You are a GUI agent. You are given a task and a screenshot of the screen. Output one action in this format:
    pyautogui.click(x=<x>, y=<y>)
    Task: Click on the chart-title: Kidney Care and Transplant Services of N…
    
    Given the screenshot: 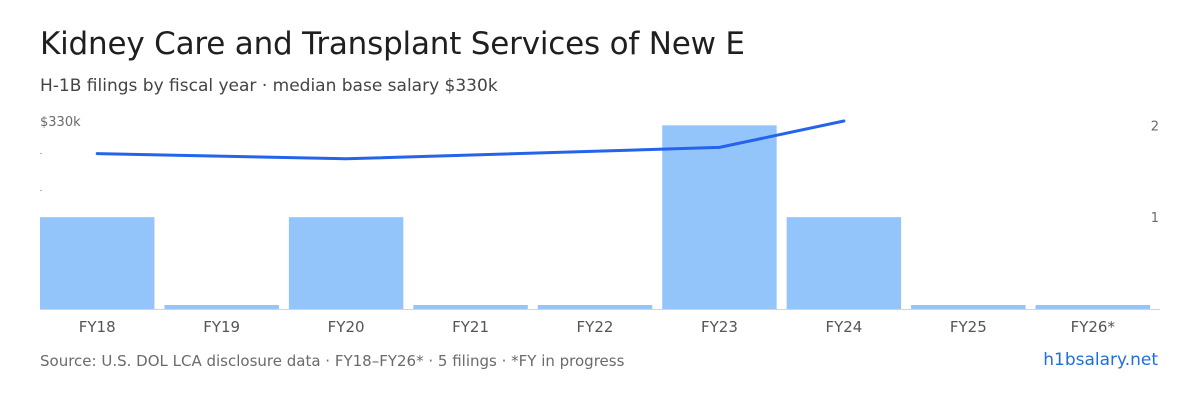 What is the action you would take?
    pyautogui.click(x=392, y=44)
    